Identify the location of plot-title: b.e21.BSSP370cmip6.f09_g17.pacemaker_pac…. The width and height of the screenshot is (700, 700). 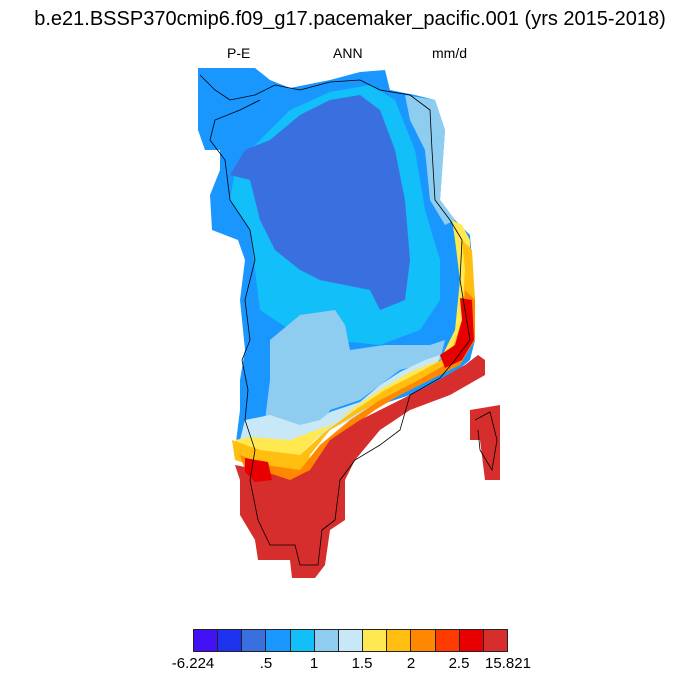
(350, 19).